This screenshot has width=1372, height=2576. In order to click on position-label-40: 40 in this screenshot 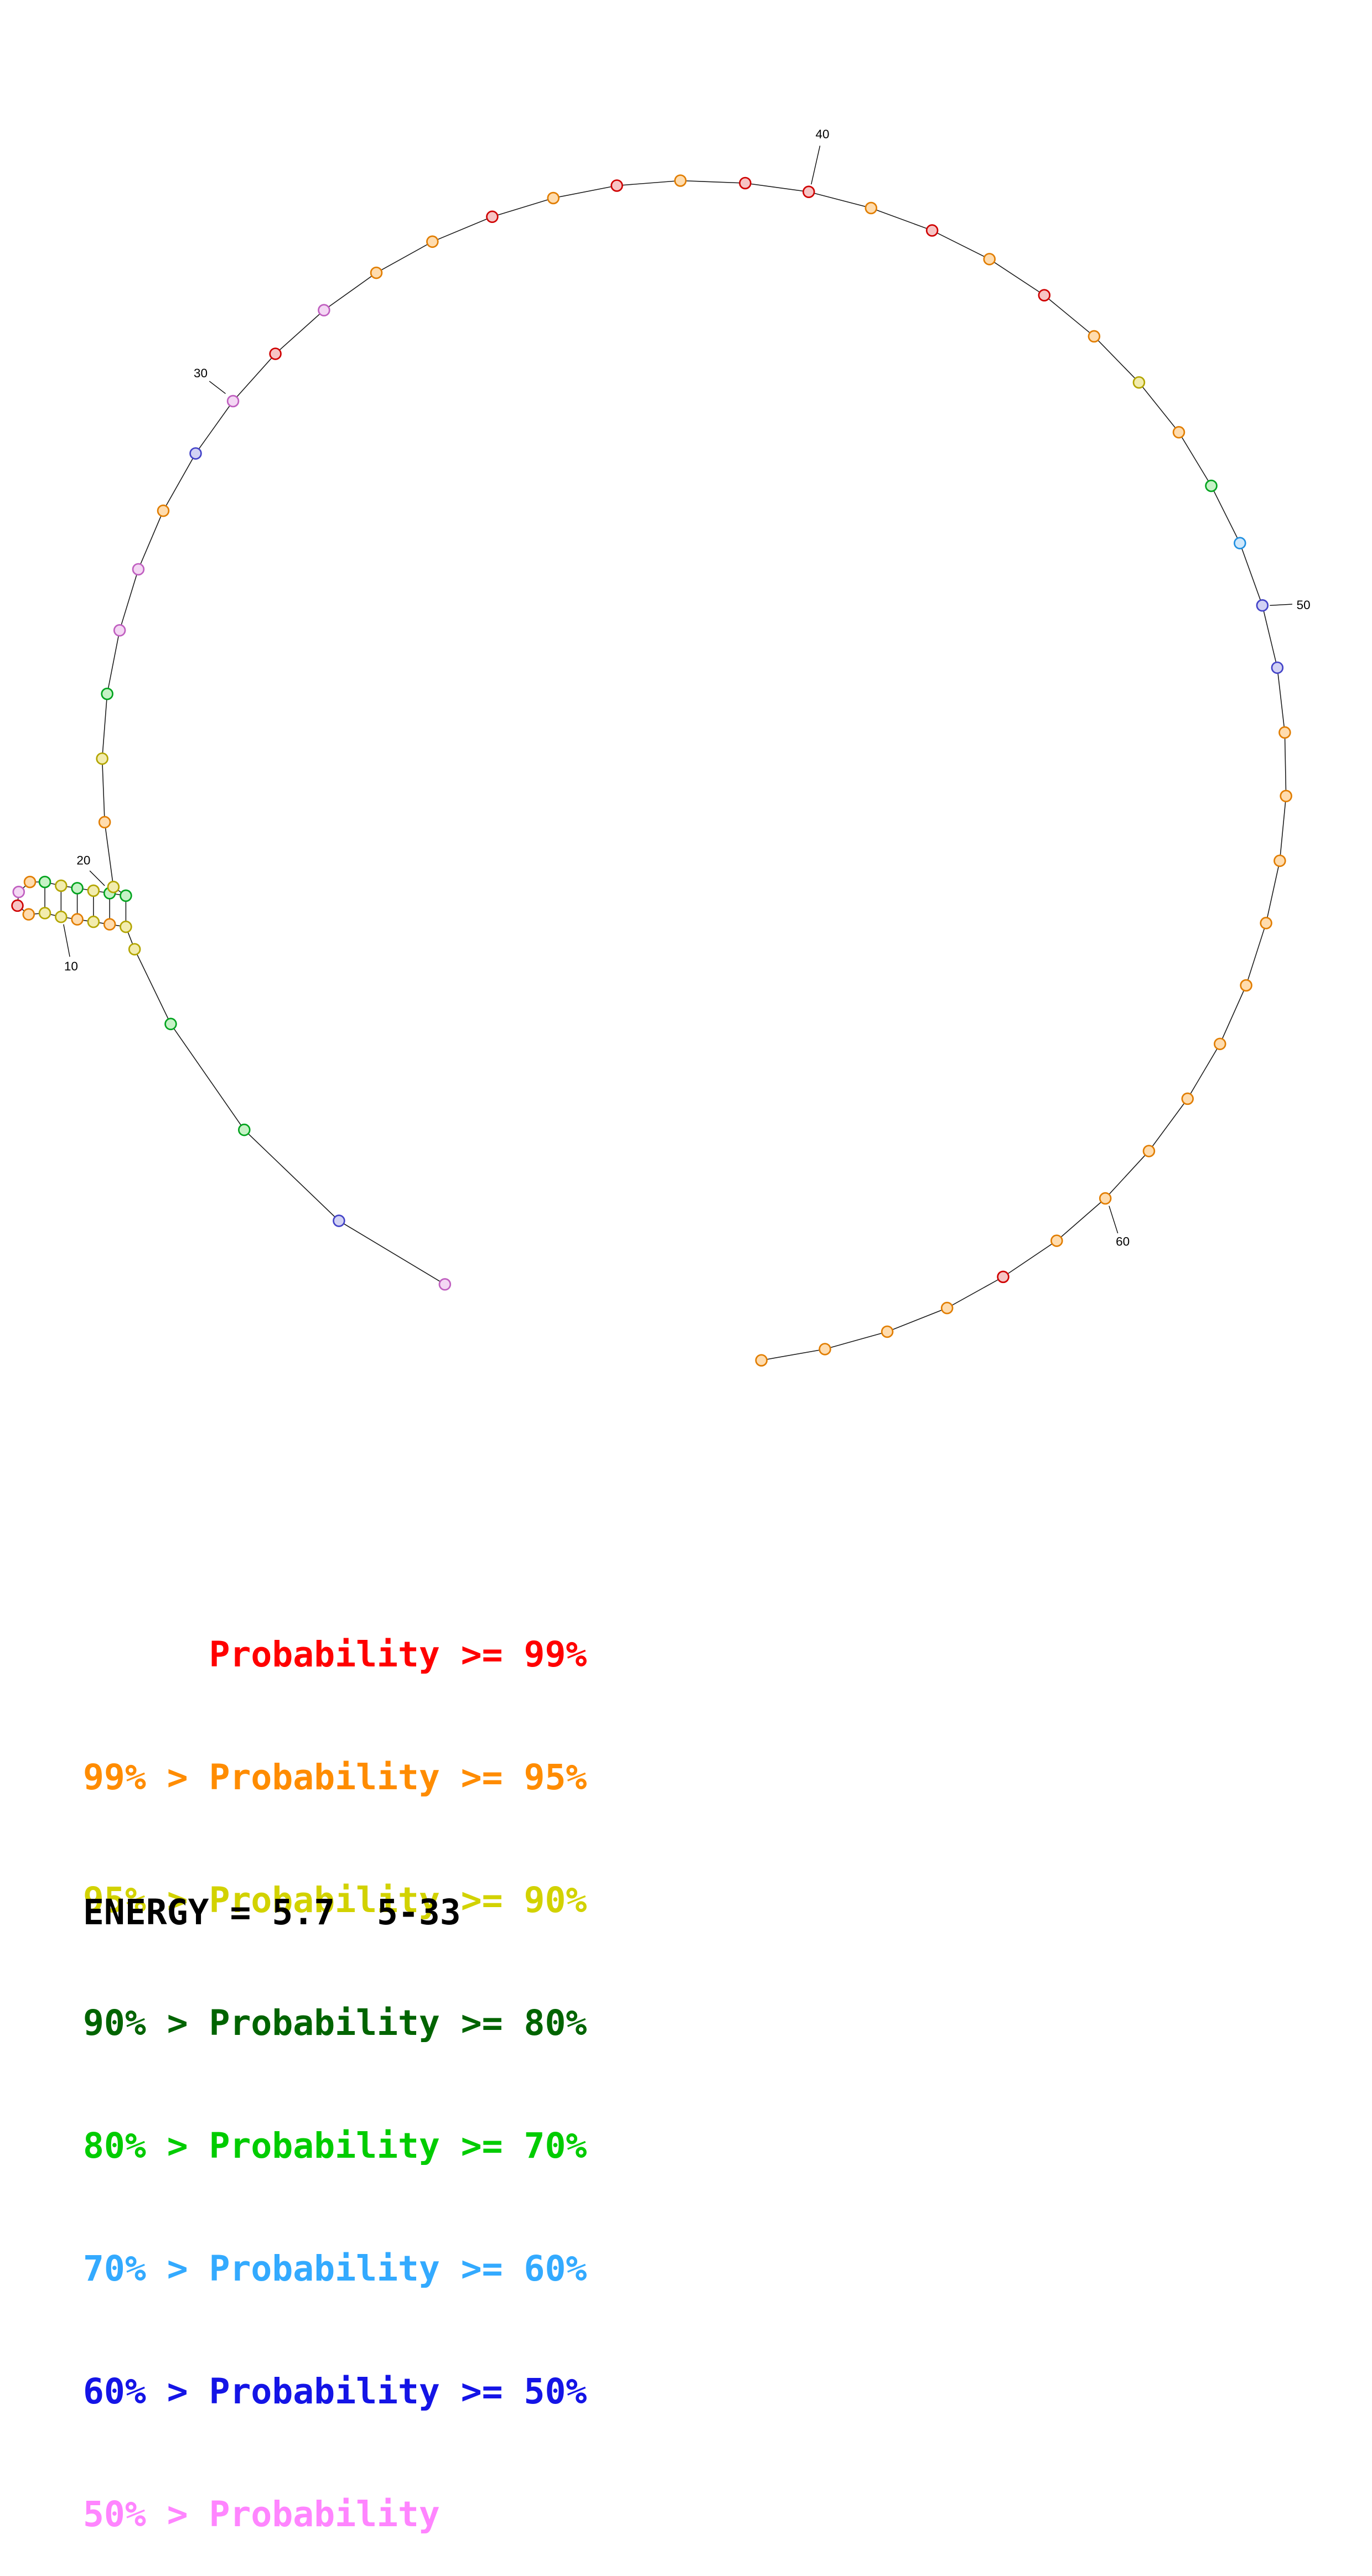, I will do `click(823, 134)`.